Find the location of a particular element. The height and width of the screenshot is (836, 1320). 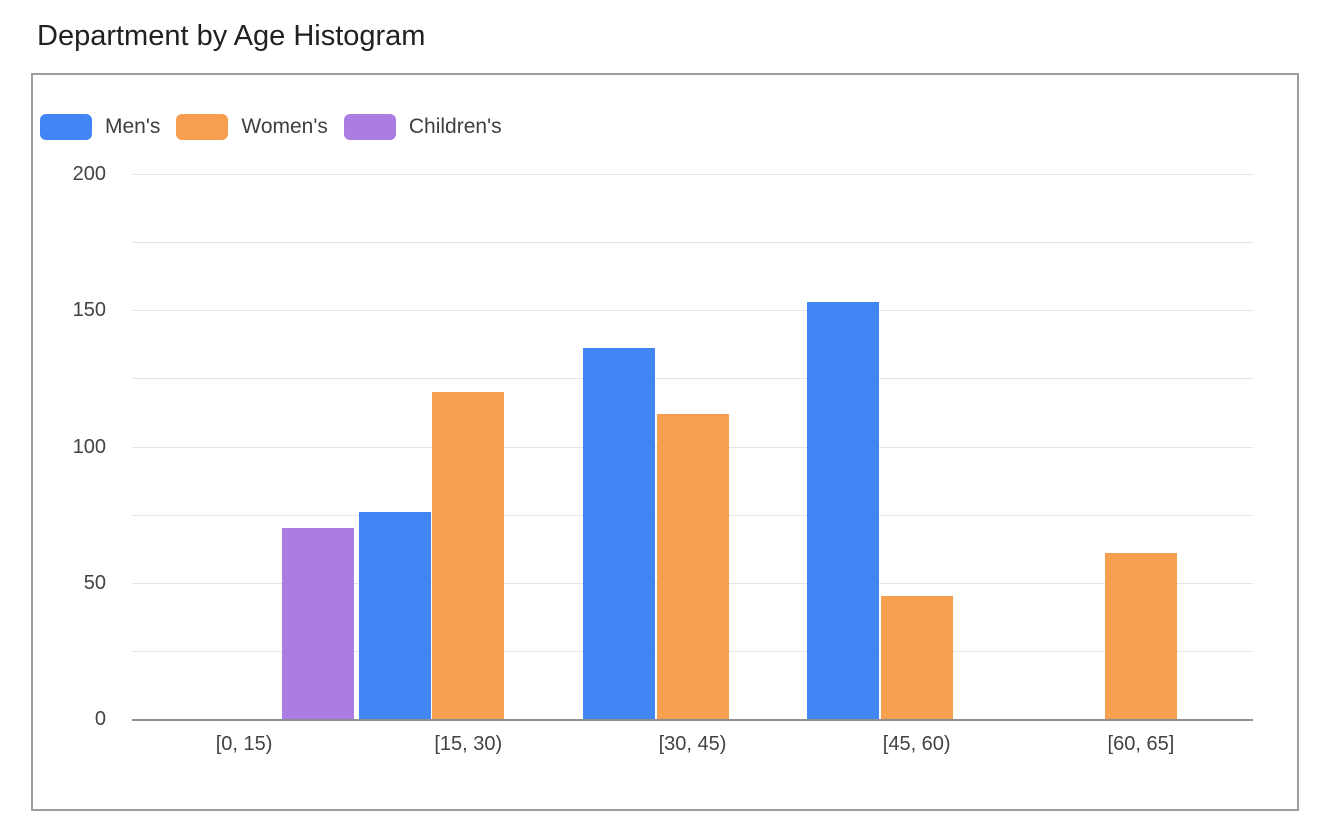

chart-title: Department by Age Histogram is located at coordinates (231, 36).